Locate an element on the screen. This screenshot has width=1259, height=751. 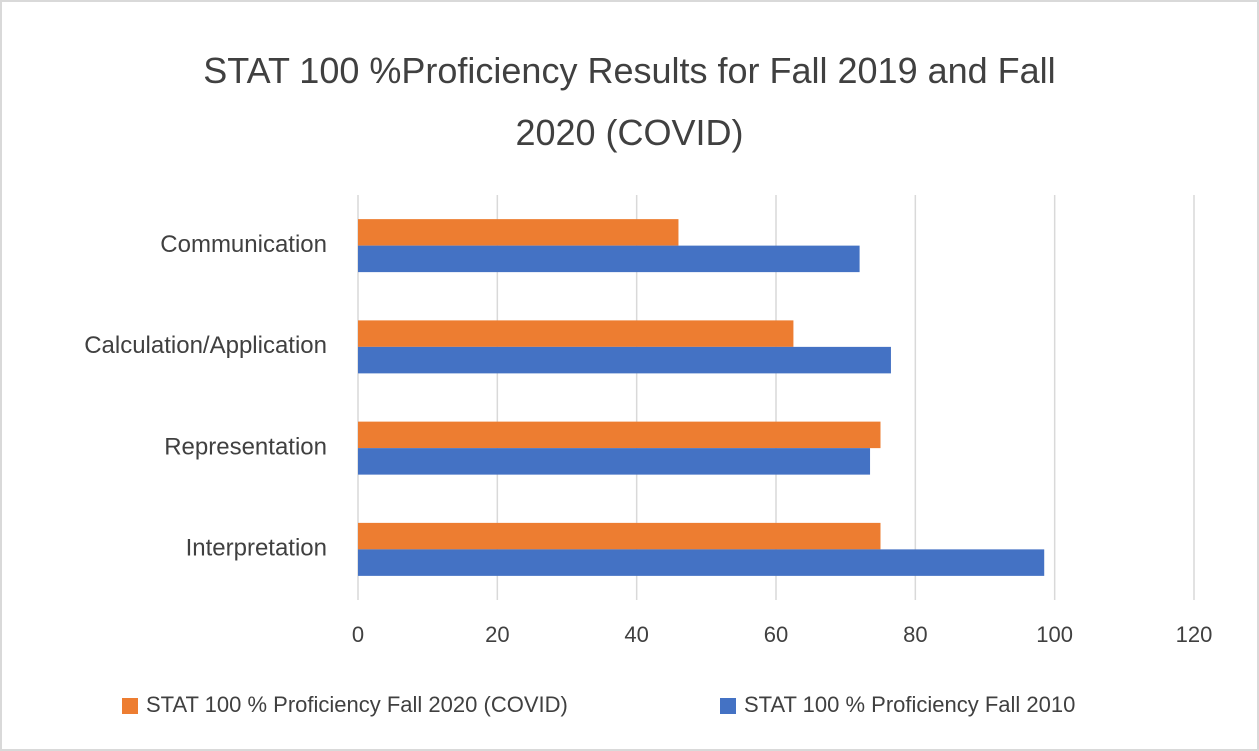
y-tick-label: Representation is located at coordinates (245, 446).